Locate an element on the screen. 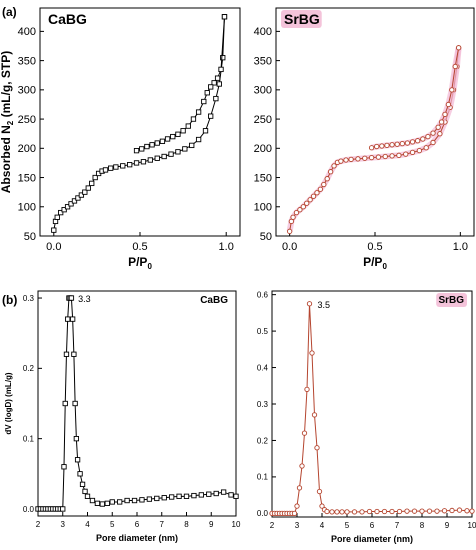 This screenshot has height=550, width=476. y-tick-label: 0.1 is located at coordinates (29, 438).